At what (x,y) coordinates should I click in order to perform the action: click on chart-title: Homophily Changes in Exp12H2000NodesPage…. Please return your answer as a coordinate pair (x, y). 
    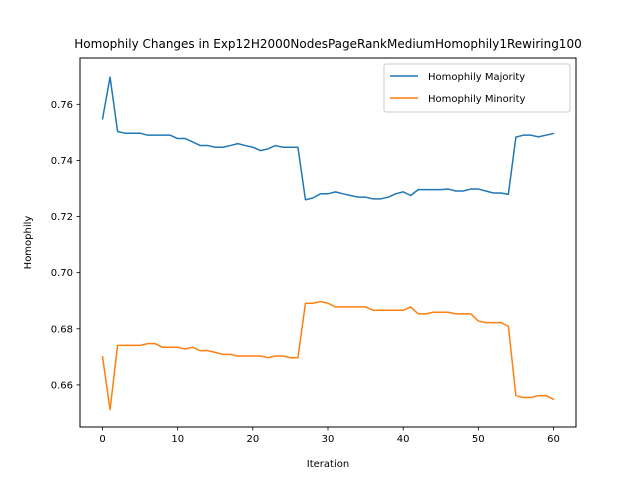
    Looking at the image, I should click on (327, 44).